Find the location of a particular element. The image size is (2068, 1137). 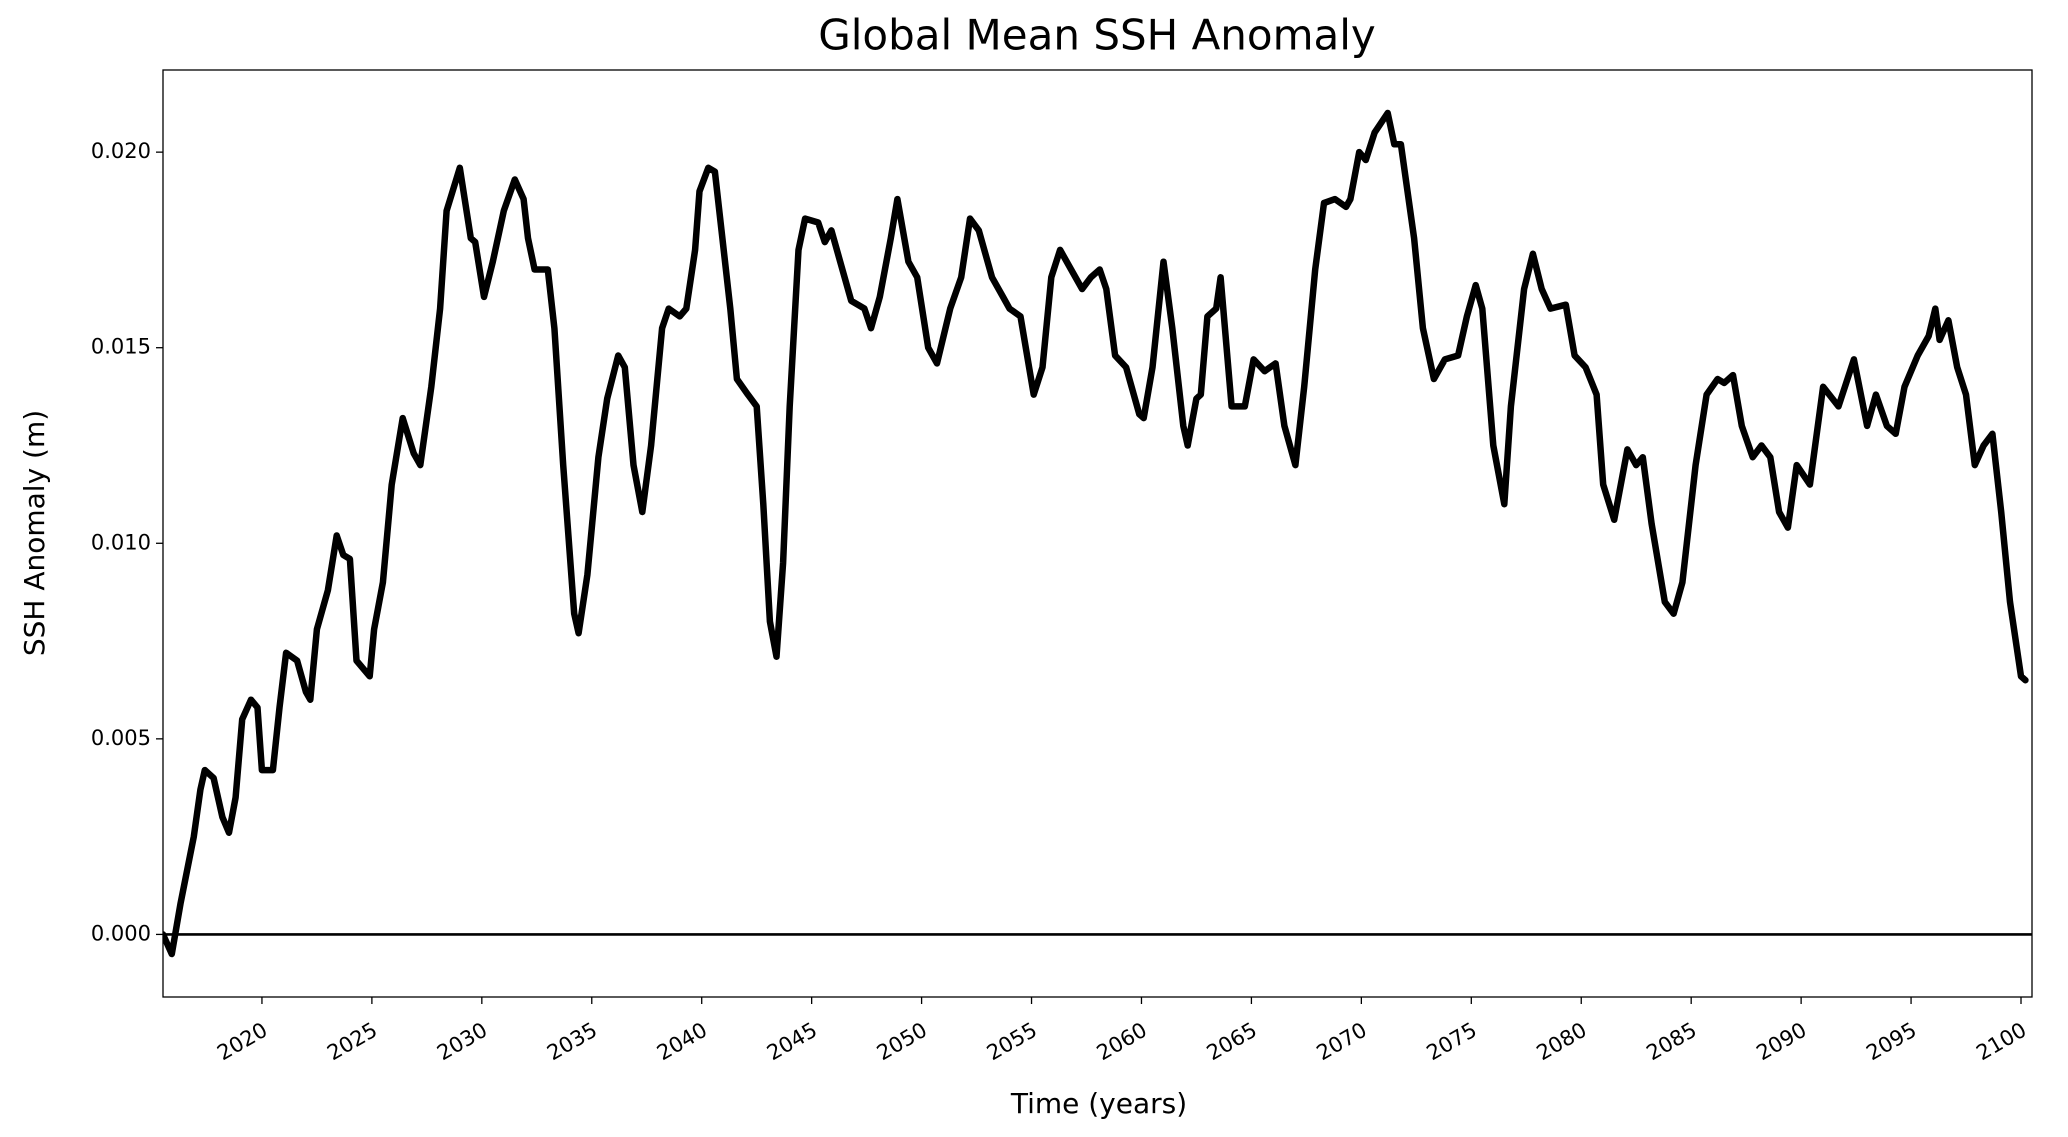

x-tick-label: 2045 is located at coordinates (792, 1042).